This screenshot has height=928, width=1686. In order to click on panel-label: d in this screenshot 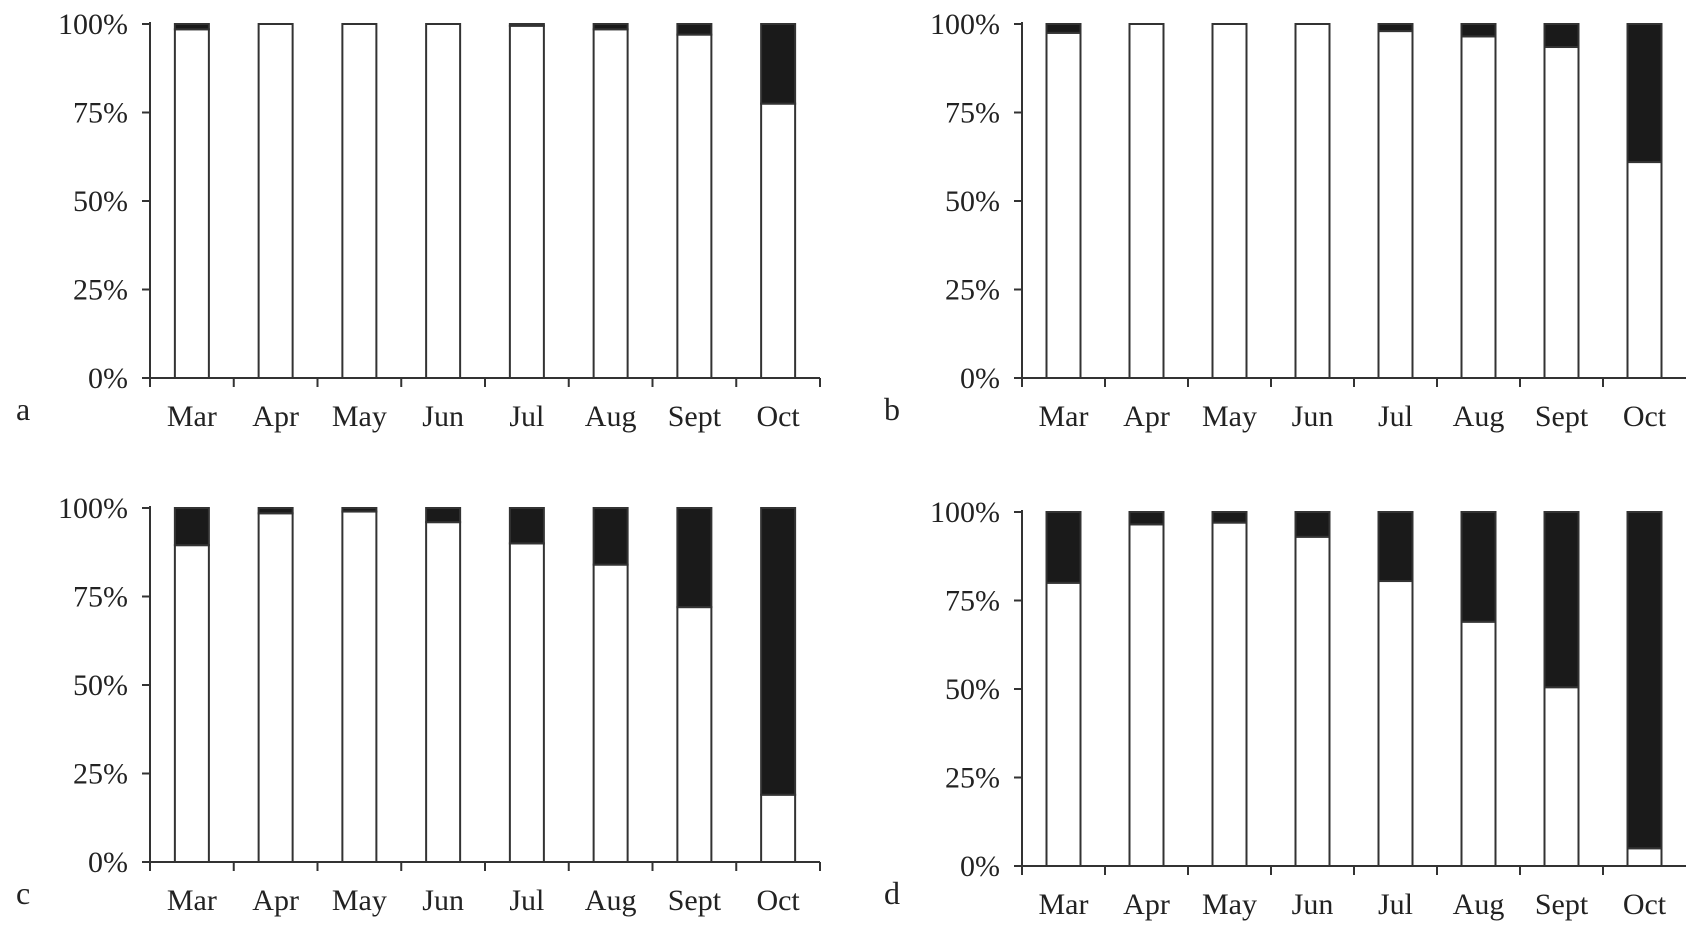, I will do `click(892, 893)`.